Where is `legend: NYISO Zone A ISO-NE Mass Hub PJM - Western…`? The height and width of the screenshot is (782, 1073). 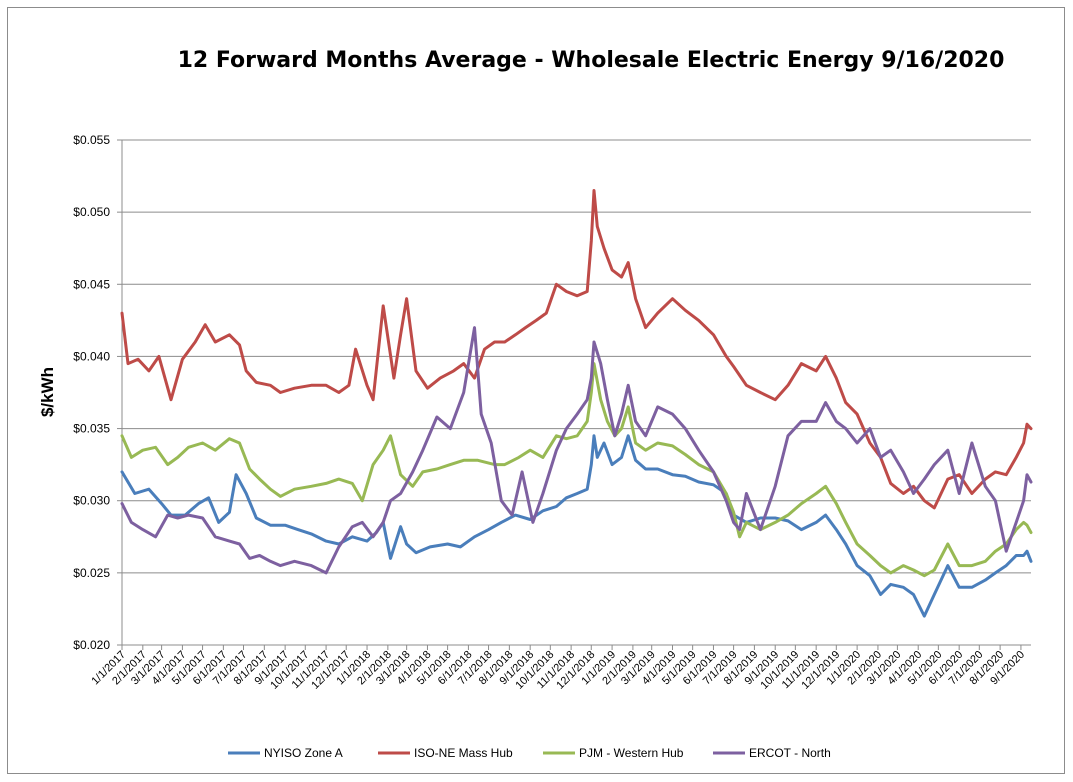 legend: NYISO Zone A ISO-NE Mass Hub PJM - Western… is located at coordinates (529, 753).